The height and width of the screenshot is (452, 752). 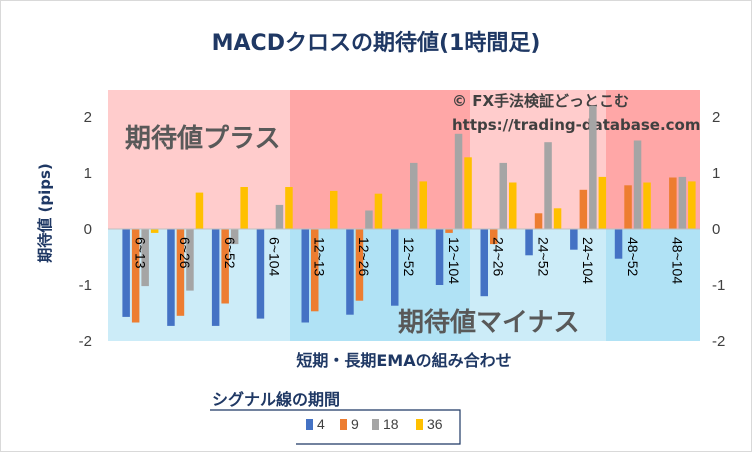 What do you see at coordinates (202, 139) in the screenshot?
I see `plus-region-label: 期待値プラス` at bounding box center [202, 139].